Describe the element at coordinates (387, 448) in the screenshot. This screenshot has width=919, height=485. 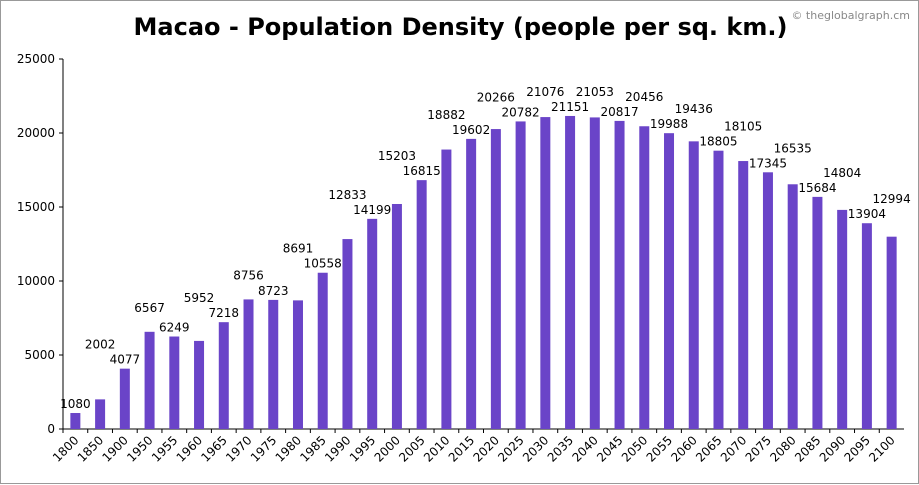
I see `x-tick-label: 2000` at that location.